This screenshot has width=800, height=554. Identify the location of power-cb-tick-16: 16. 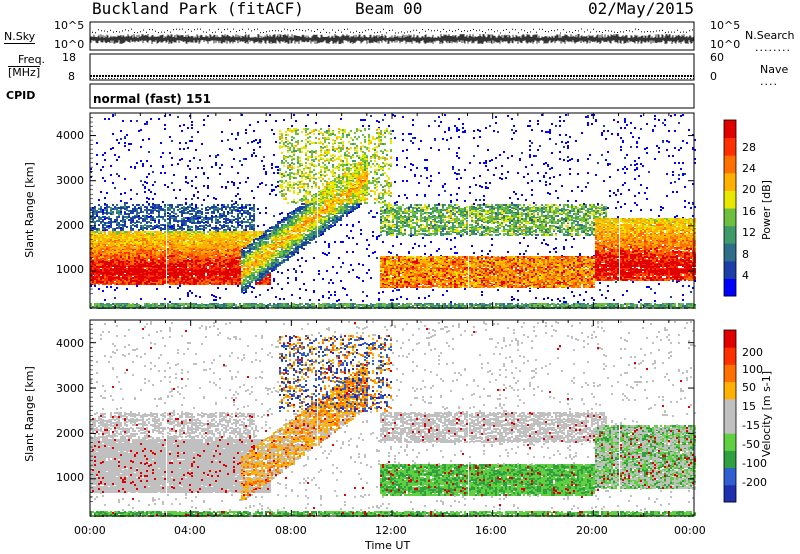
(749, 211).